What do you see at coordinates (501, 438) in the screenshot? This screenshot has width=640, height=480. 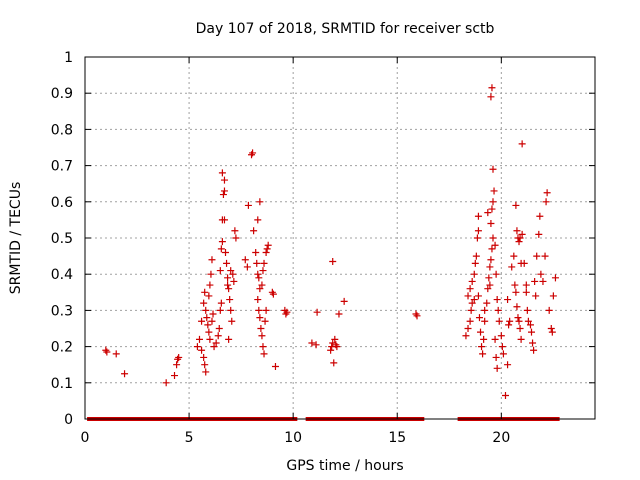 I see `x-tick-label: 20` at bounding box center [501, 438].